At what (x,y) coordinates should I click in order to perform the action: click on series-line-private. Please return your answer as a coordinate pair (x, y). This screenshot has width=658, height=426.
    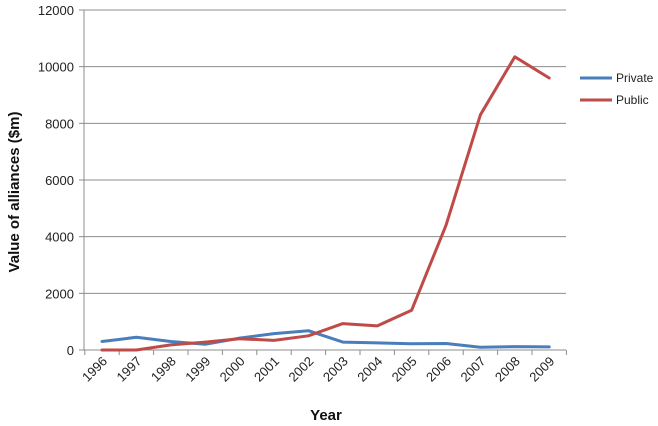
    Looking at the image, I should click on (325, 339).